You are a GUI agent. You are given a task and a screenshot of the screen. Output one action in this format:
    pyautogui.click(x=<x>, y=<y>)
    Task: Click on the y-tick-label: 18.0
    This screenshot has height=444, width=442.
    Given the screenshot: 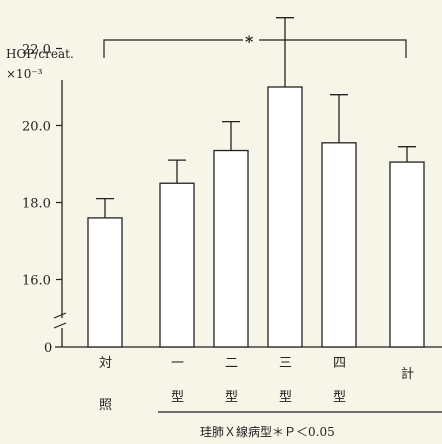 What is the action you would take?
    pyautogui.click(x=36, y=204)
    